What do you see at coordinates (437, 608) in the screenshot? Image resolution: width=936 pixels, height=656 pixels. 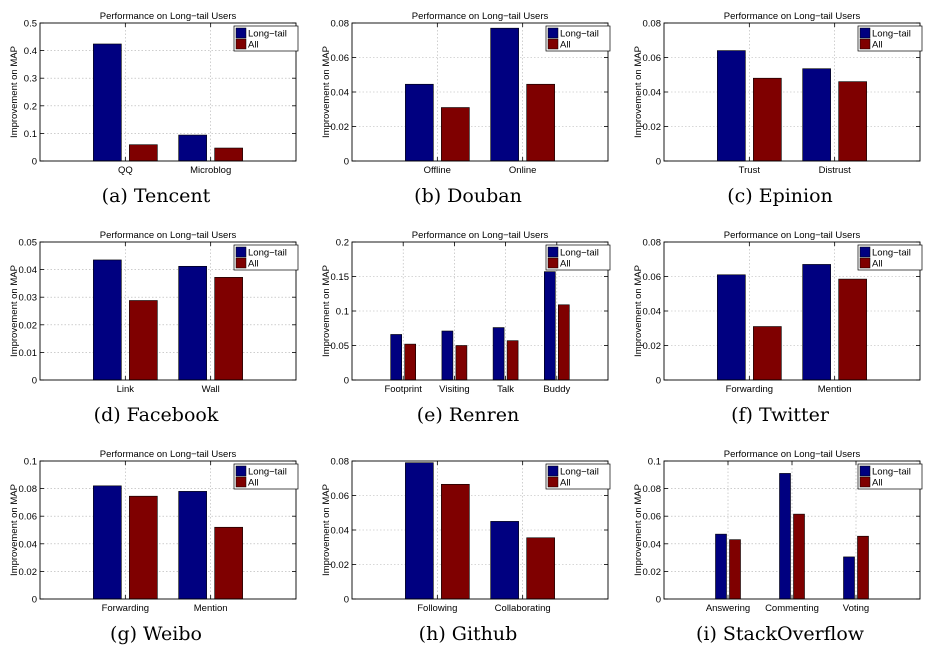 I see `x-tick-label: Following` at bounding box center [437, 608].